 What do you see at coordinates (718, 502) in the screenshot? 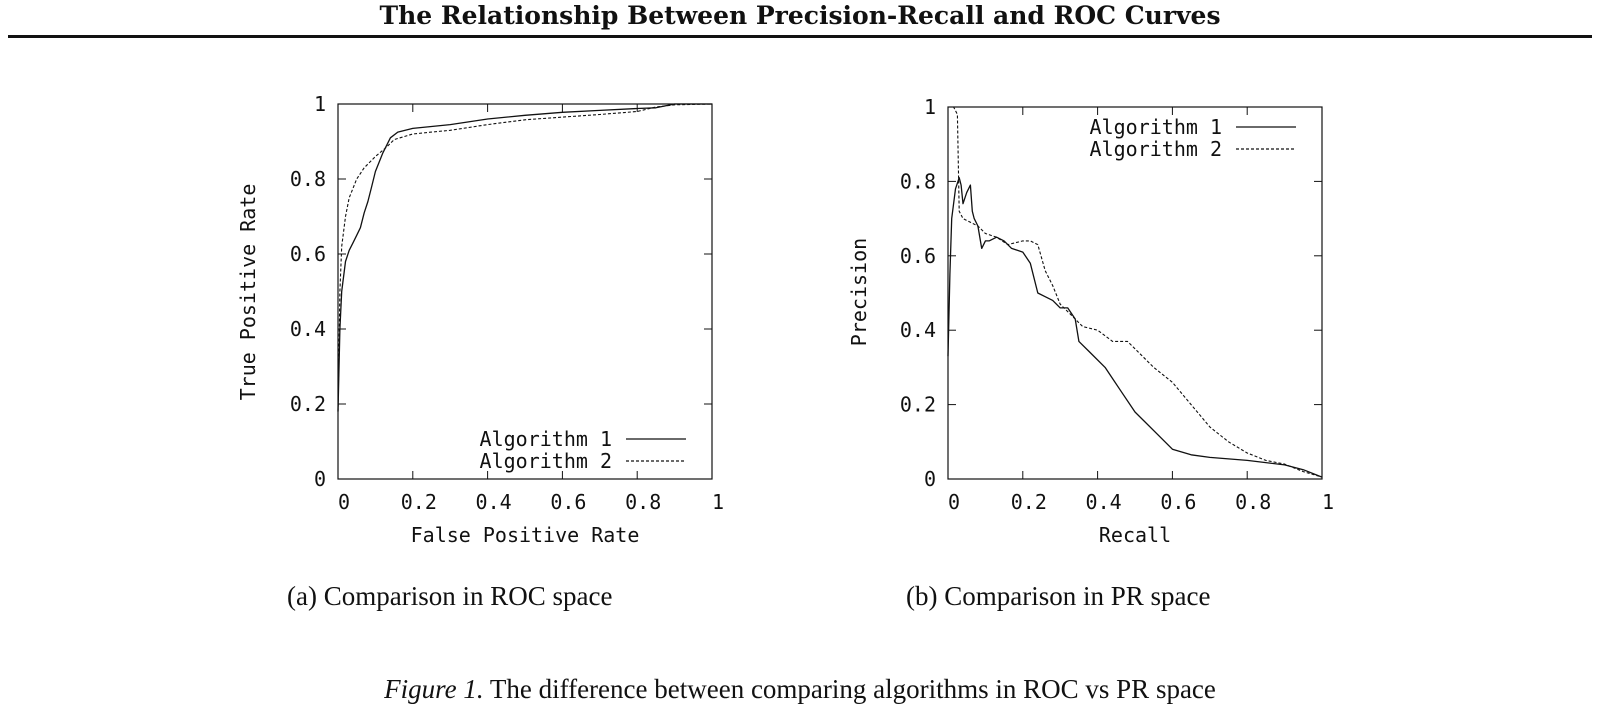
I see `roc-x-tick-label: 1` at bounding box center [718, 502].